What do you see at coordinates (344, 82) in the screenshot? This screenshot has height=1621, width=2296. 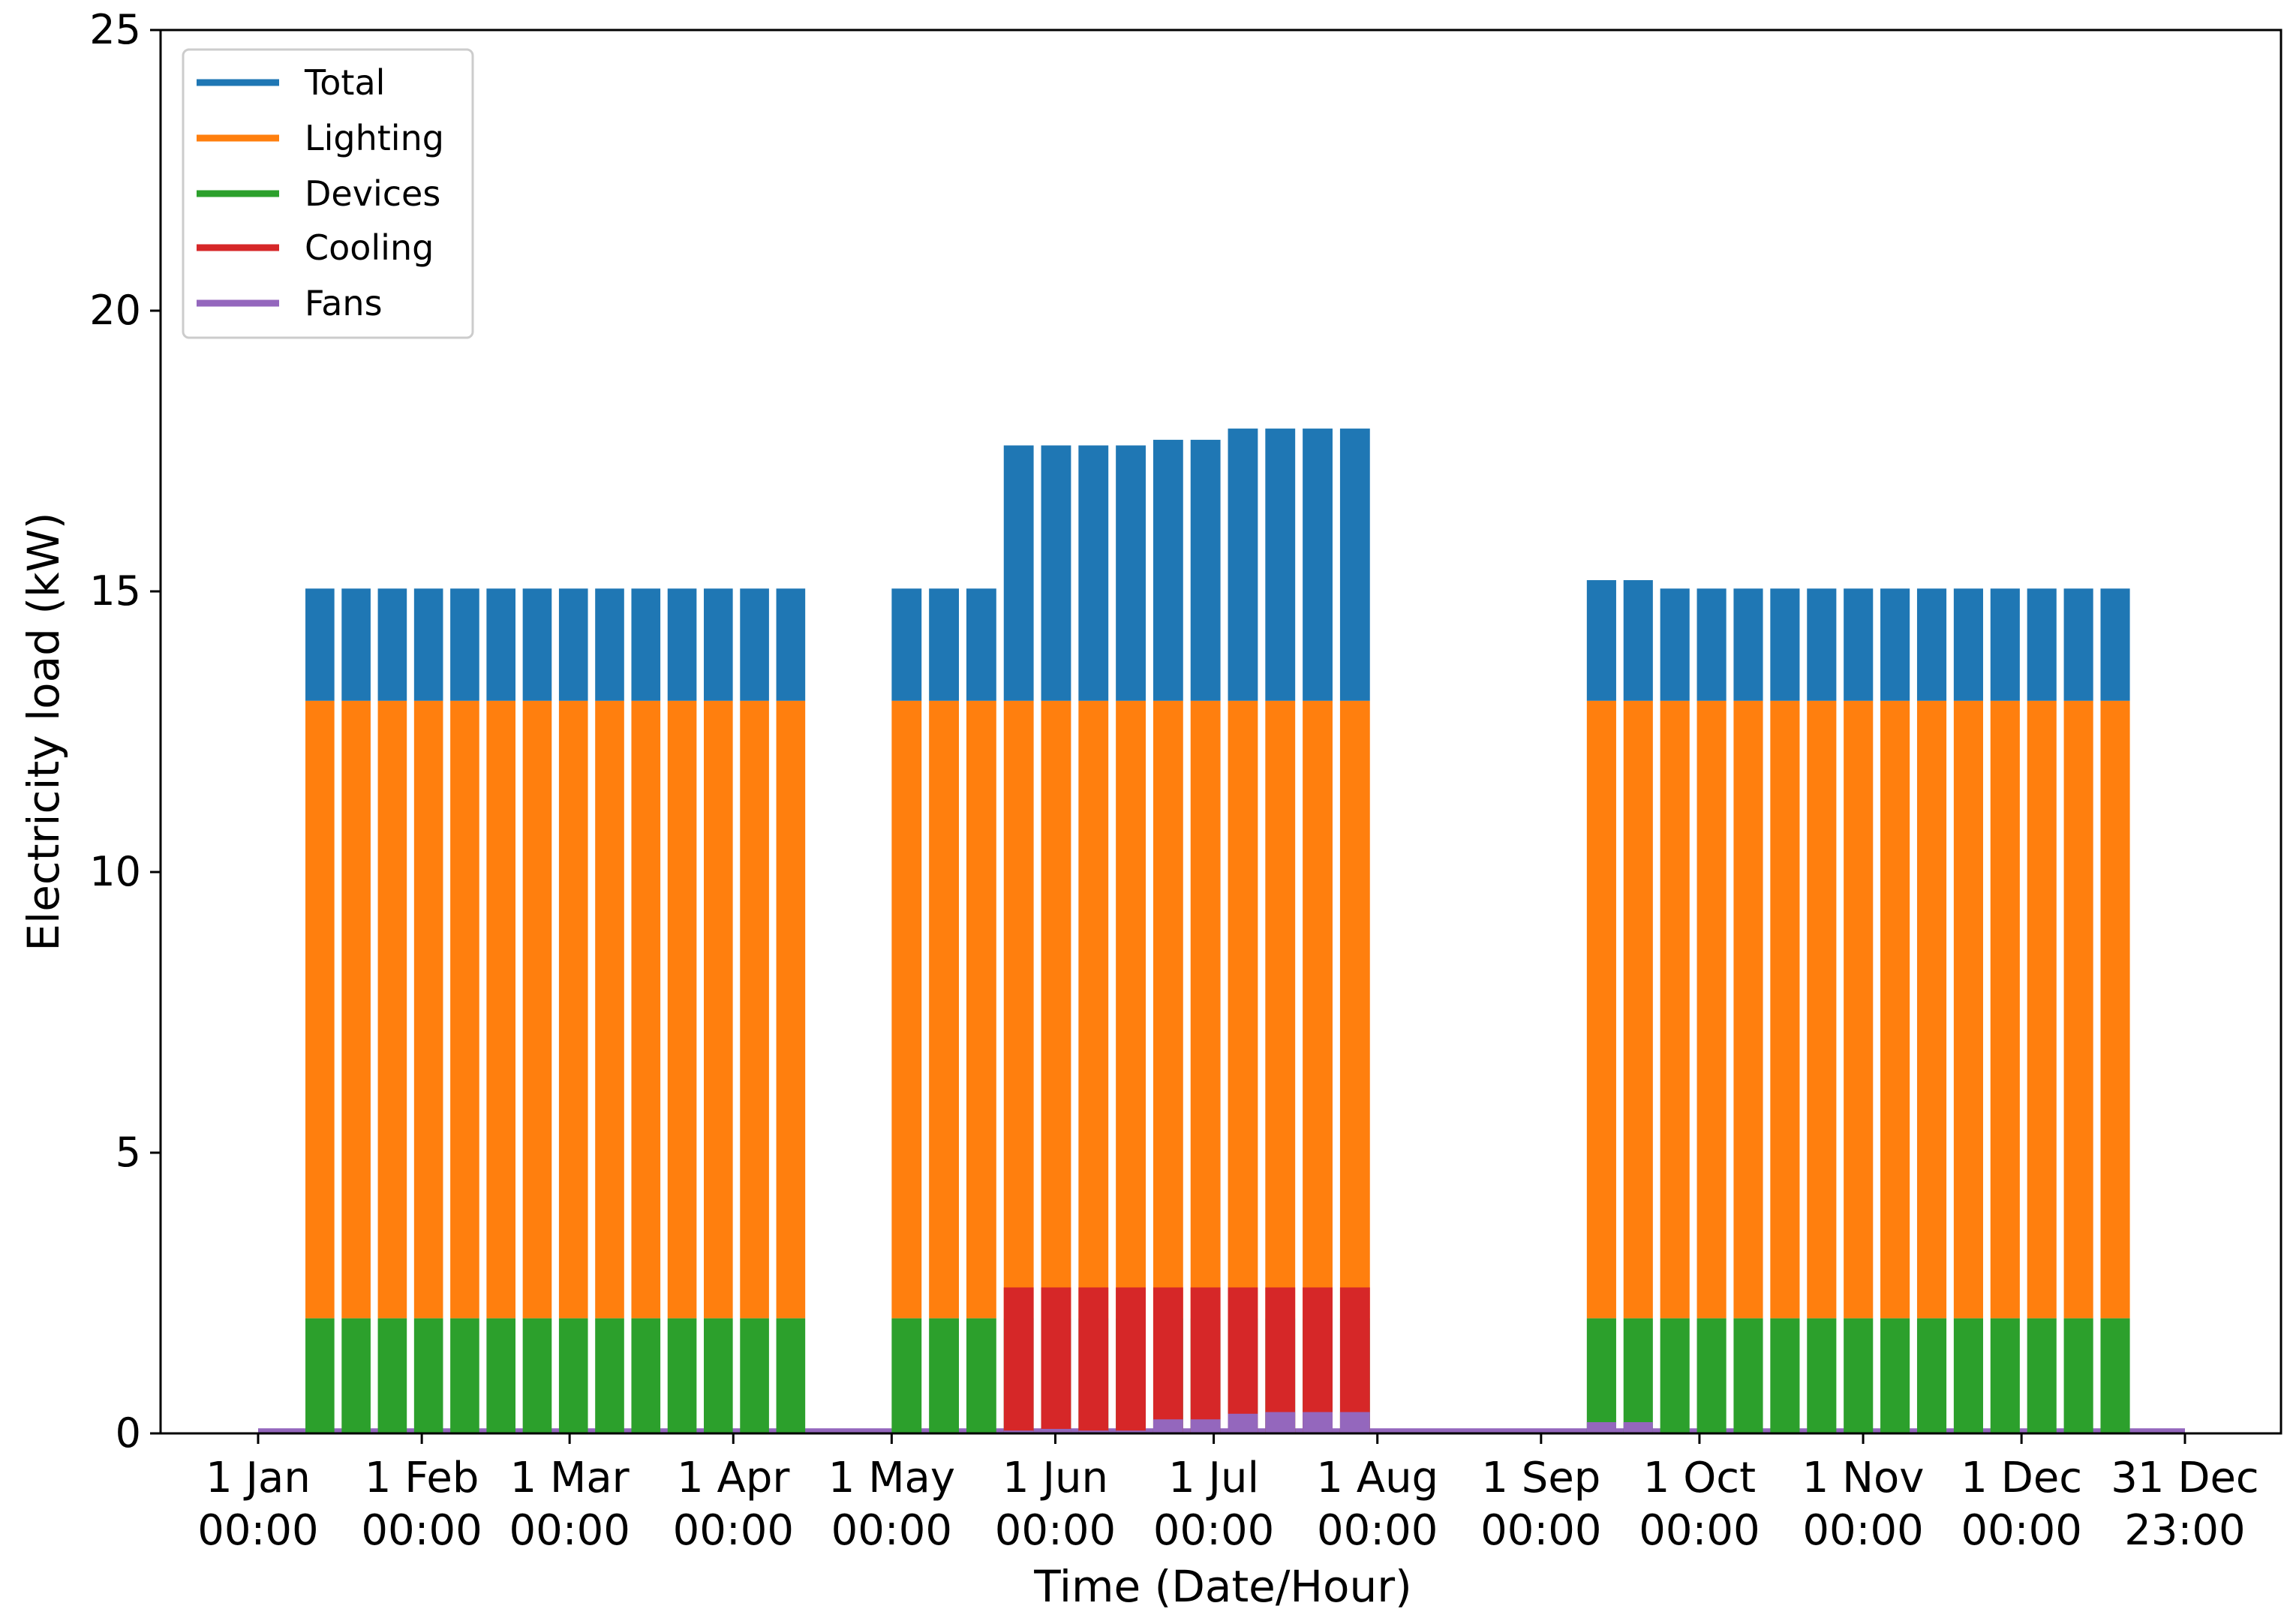 I see `legend-label-total: Total` at bounding box center [344, 82].